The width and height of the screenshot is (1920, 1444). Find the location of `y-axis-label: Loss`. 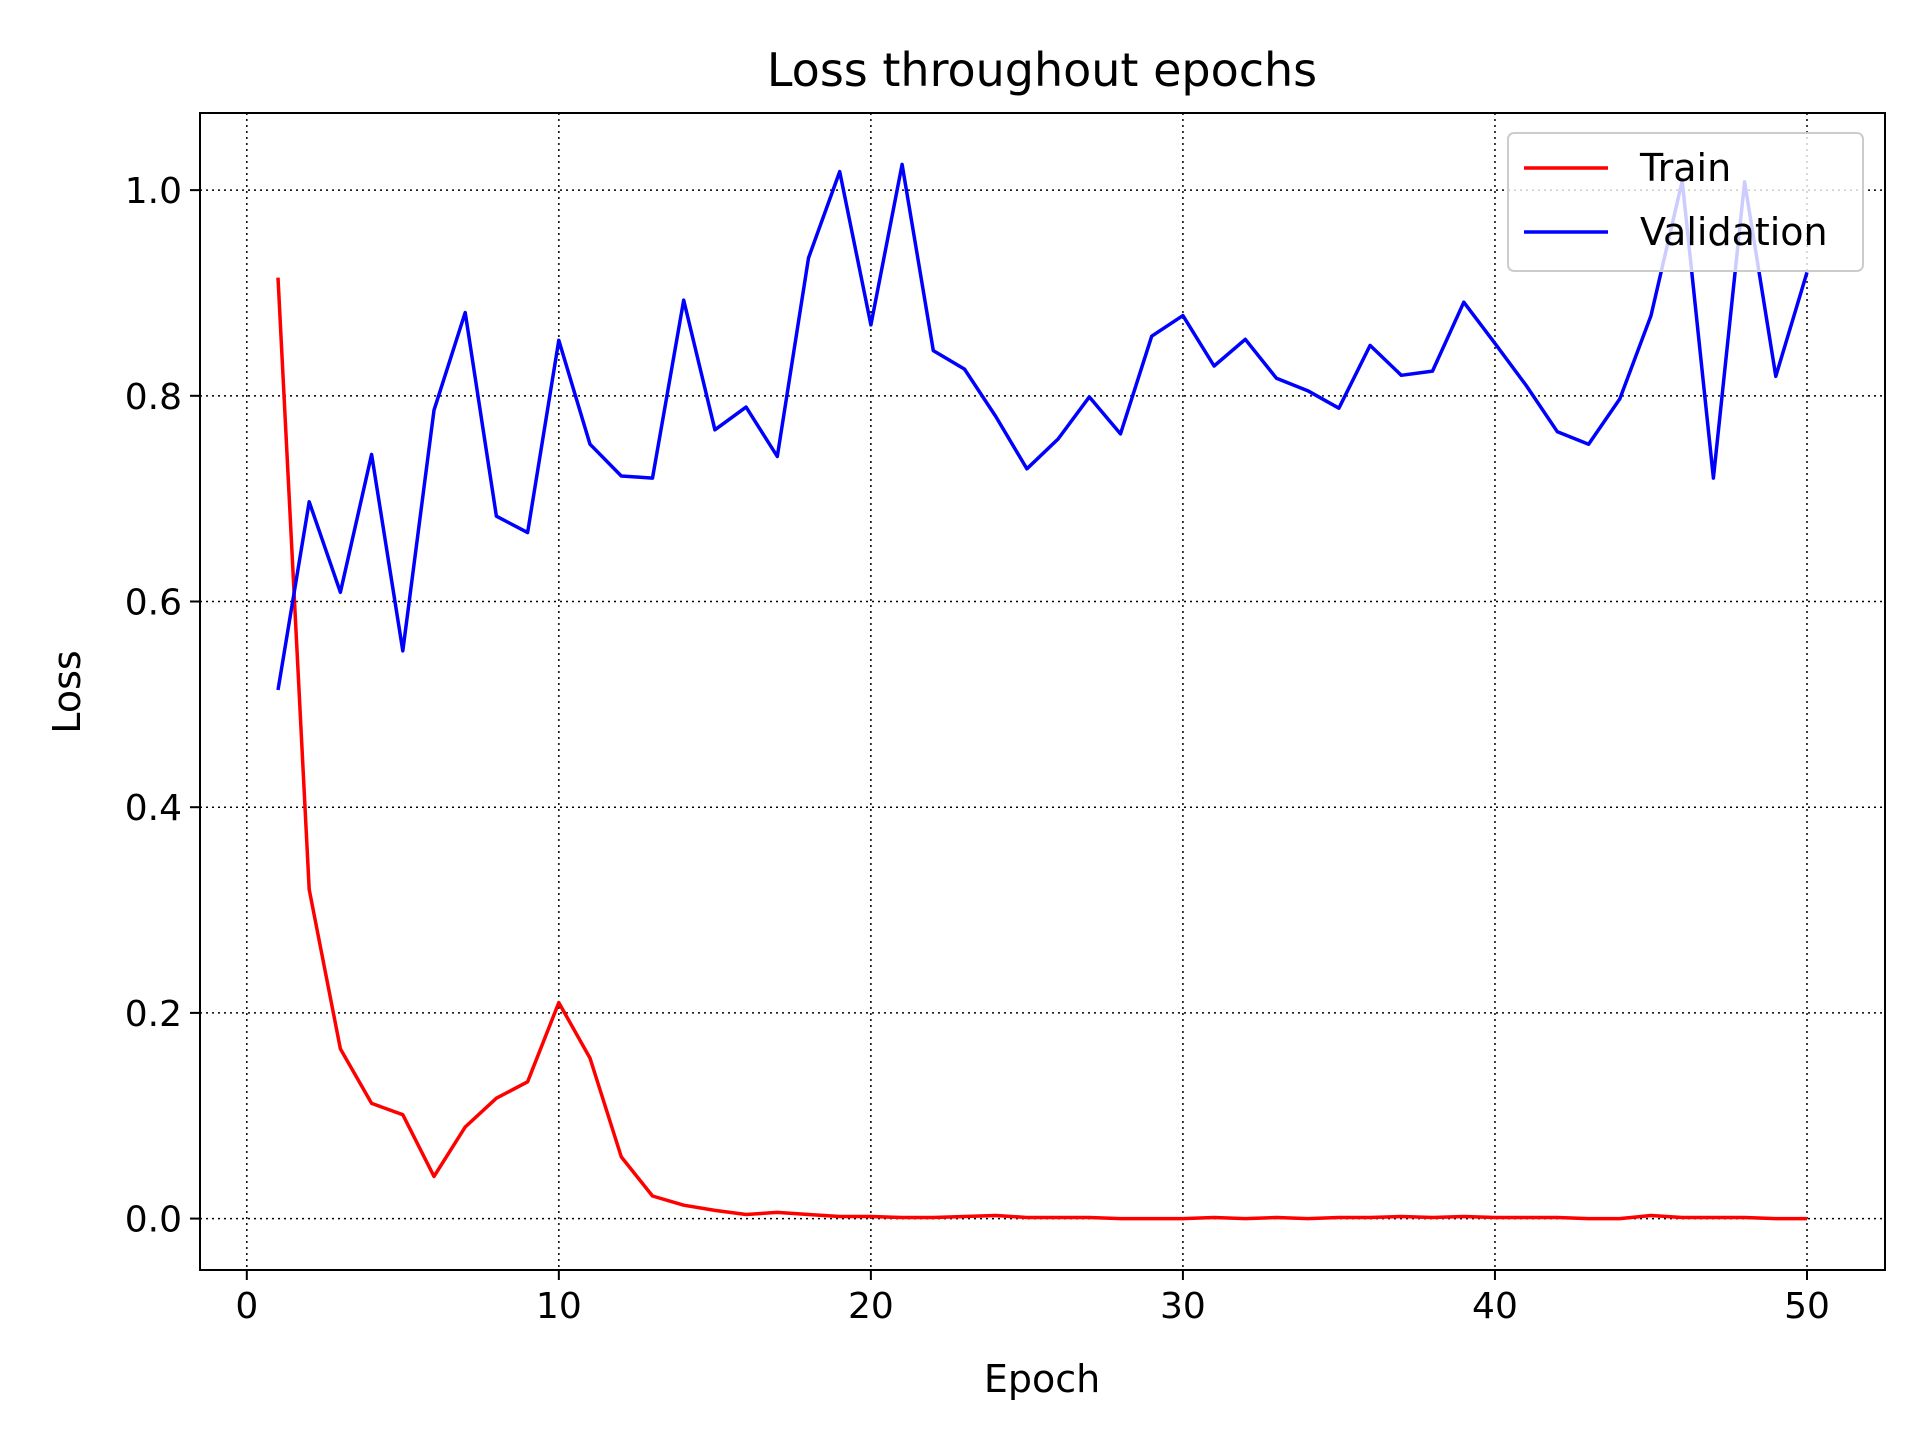

y-axis-label: Loss is located at coordinates (67, 691).